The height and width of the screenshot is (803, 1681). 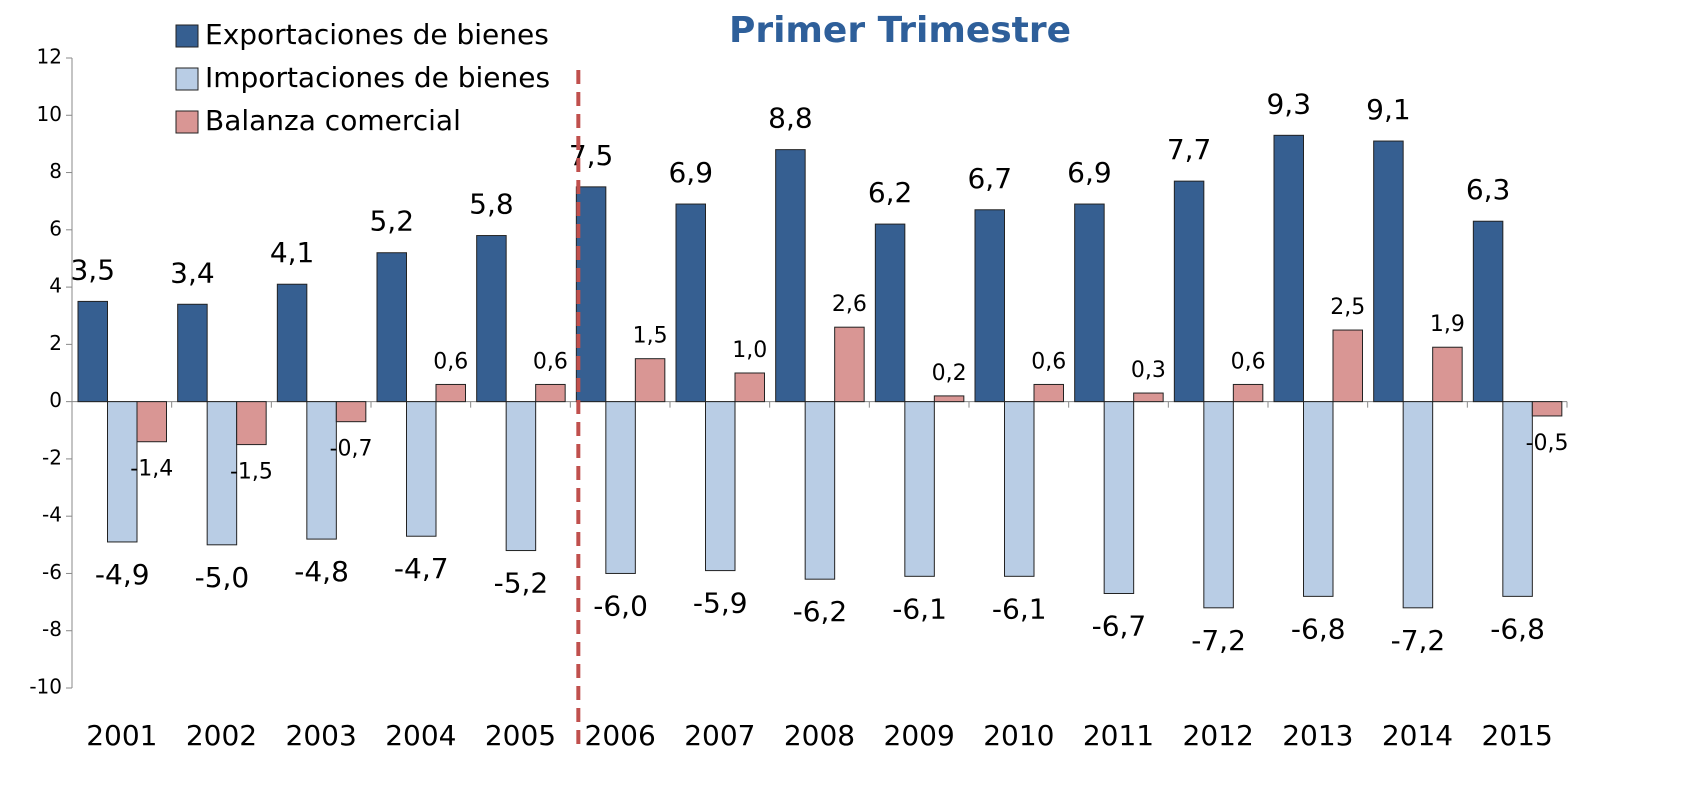 What do you see at coordinates (377, 34) in the screenshot?
I see `legend-label: Exportaciones de bienes` at bounding box center [377, 34].